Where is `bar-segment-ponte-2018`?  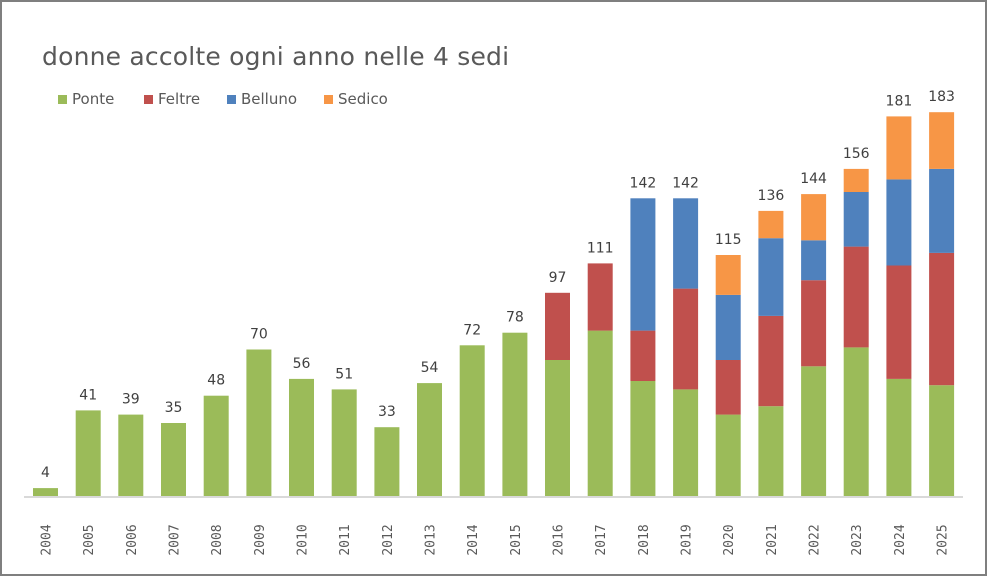
bar-segment-ponte-2018 is located at coordinates (643, 439).